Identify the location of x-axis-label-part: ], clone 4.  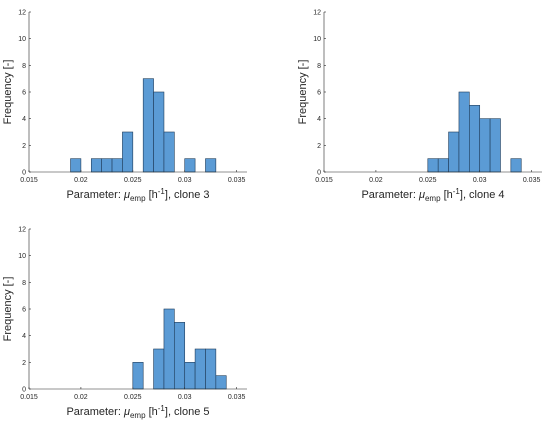
(482, 195).